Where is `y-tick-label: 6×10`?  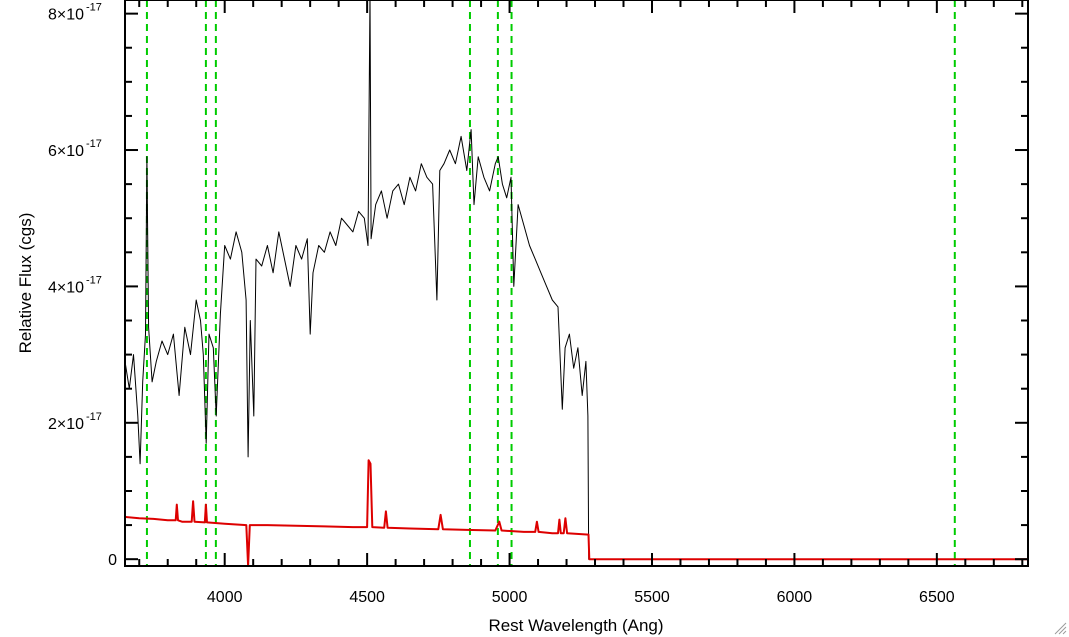 y-tick-label: 6×10 is located at coordinates (66, 151).